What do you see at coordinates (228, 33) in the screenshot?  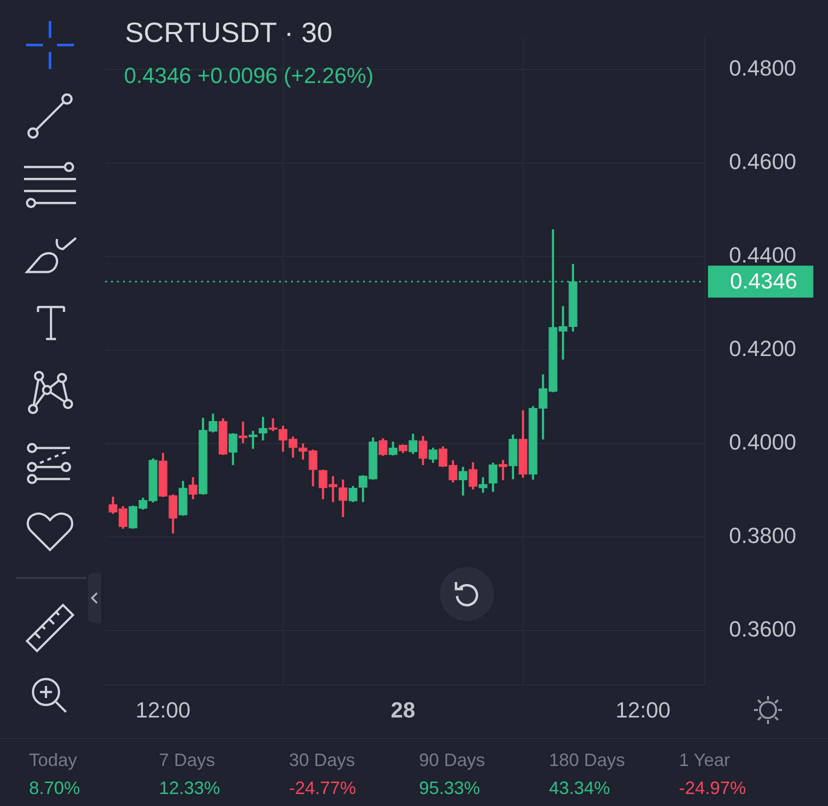 I see `chart-title: SCRTUSDT · 30` at bounding box center [228, 33].